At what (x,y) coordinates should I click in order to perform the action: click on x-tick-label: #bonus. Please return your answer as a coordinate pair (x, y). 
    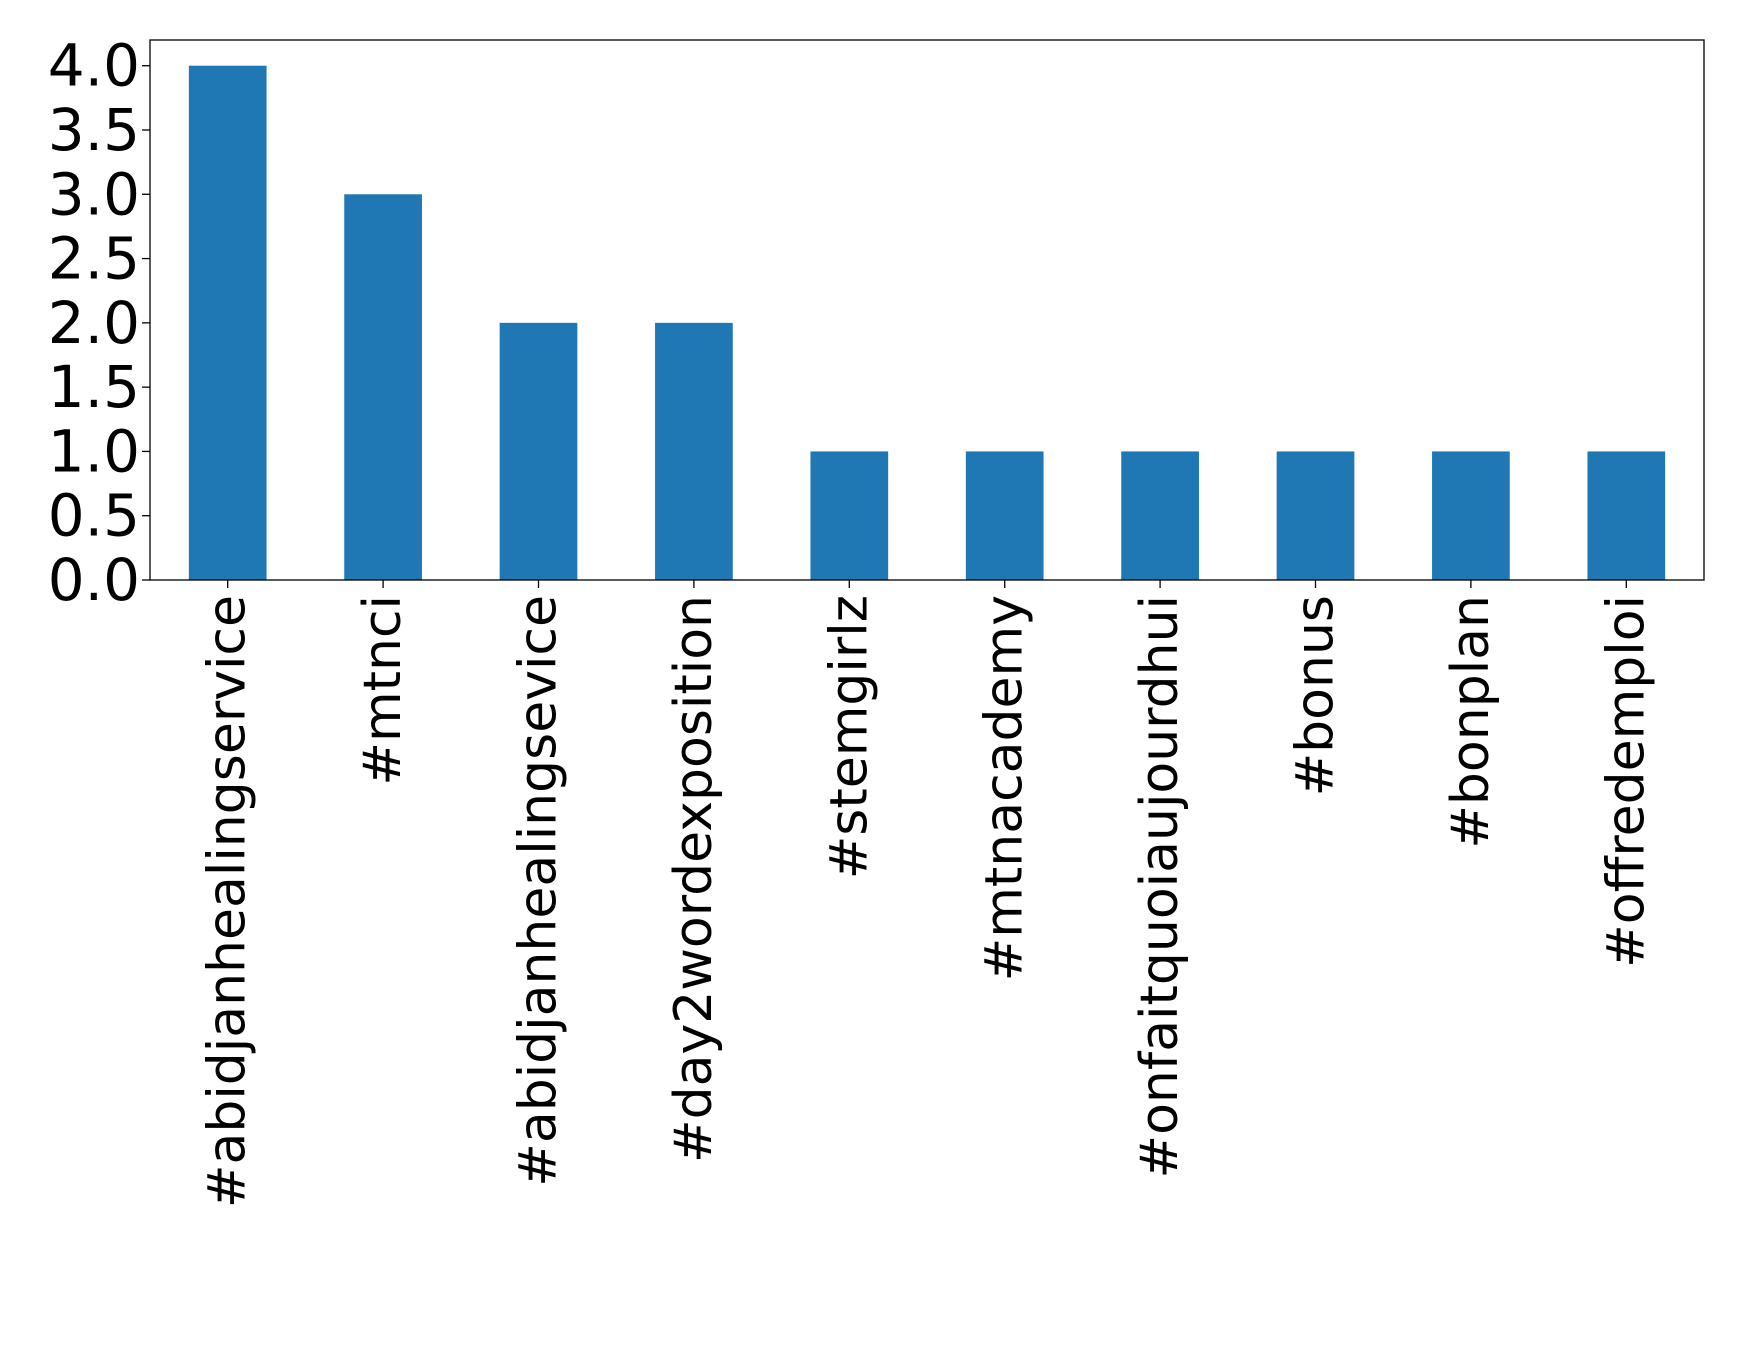
    Looking at the image, I should click on (1316, 695).